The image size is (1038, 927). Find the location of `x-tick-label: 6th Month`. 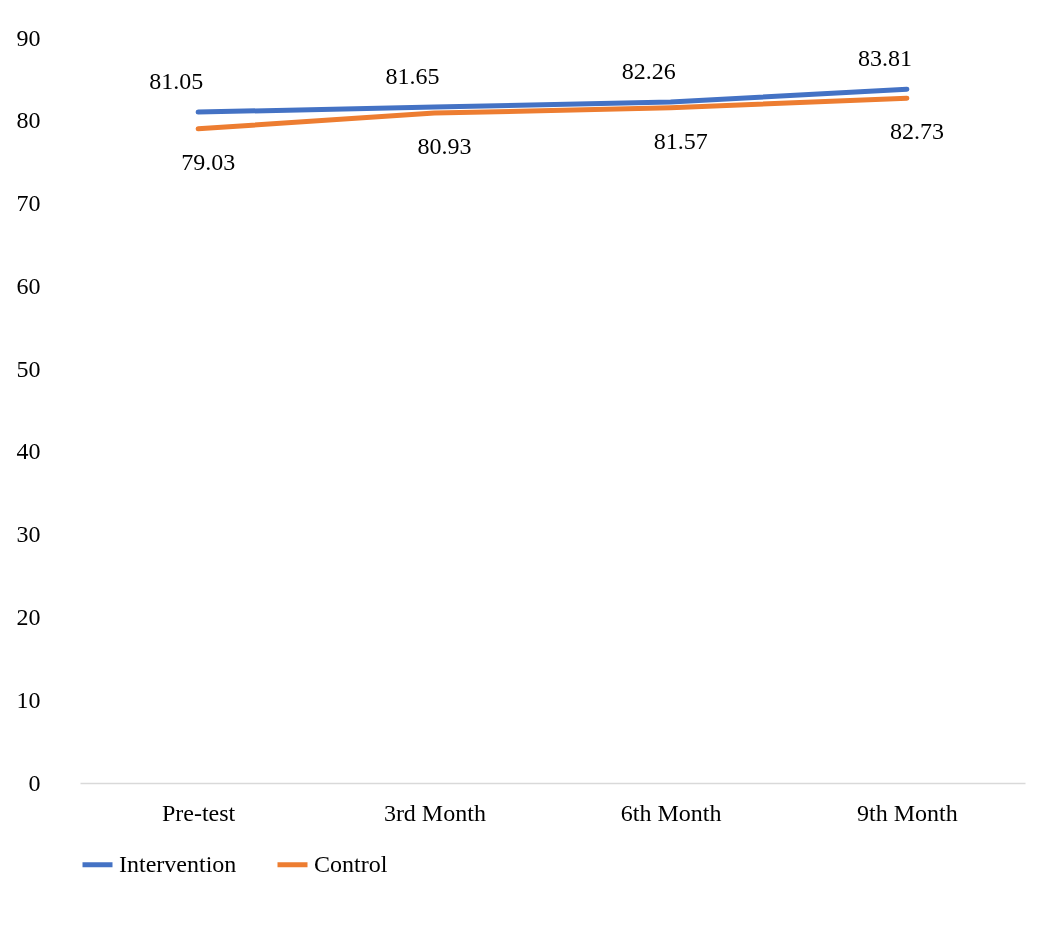

x-tick-label: 6th Month is located at coordinates (671, 812).